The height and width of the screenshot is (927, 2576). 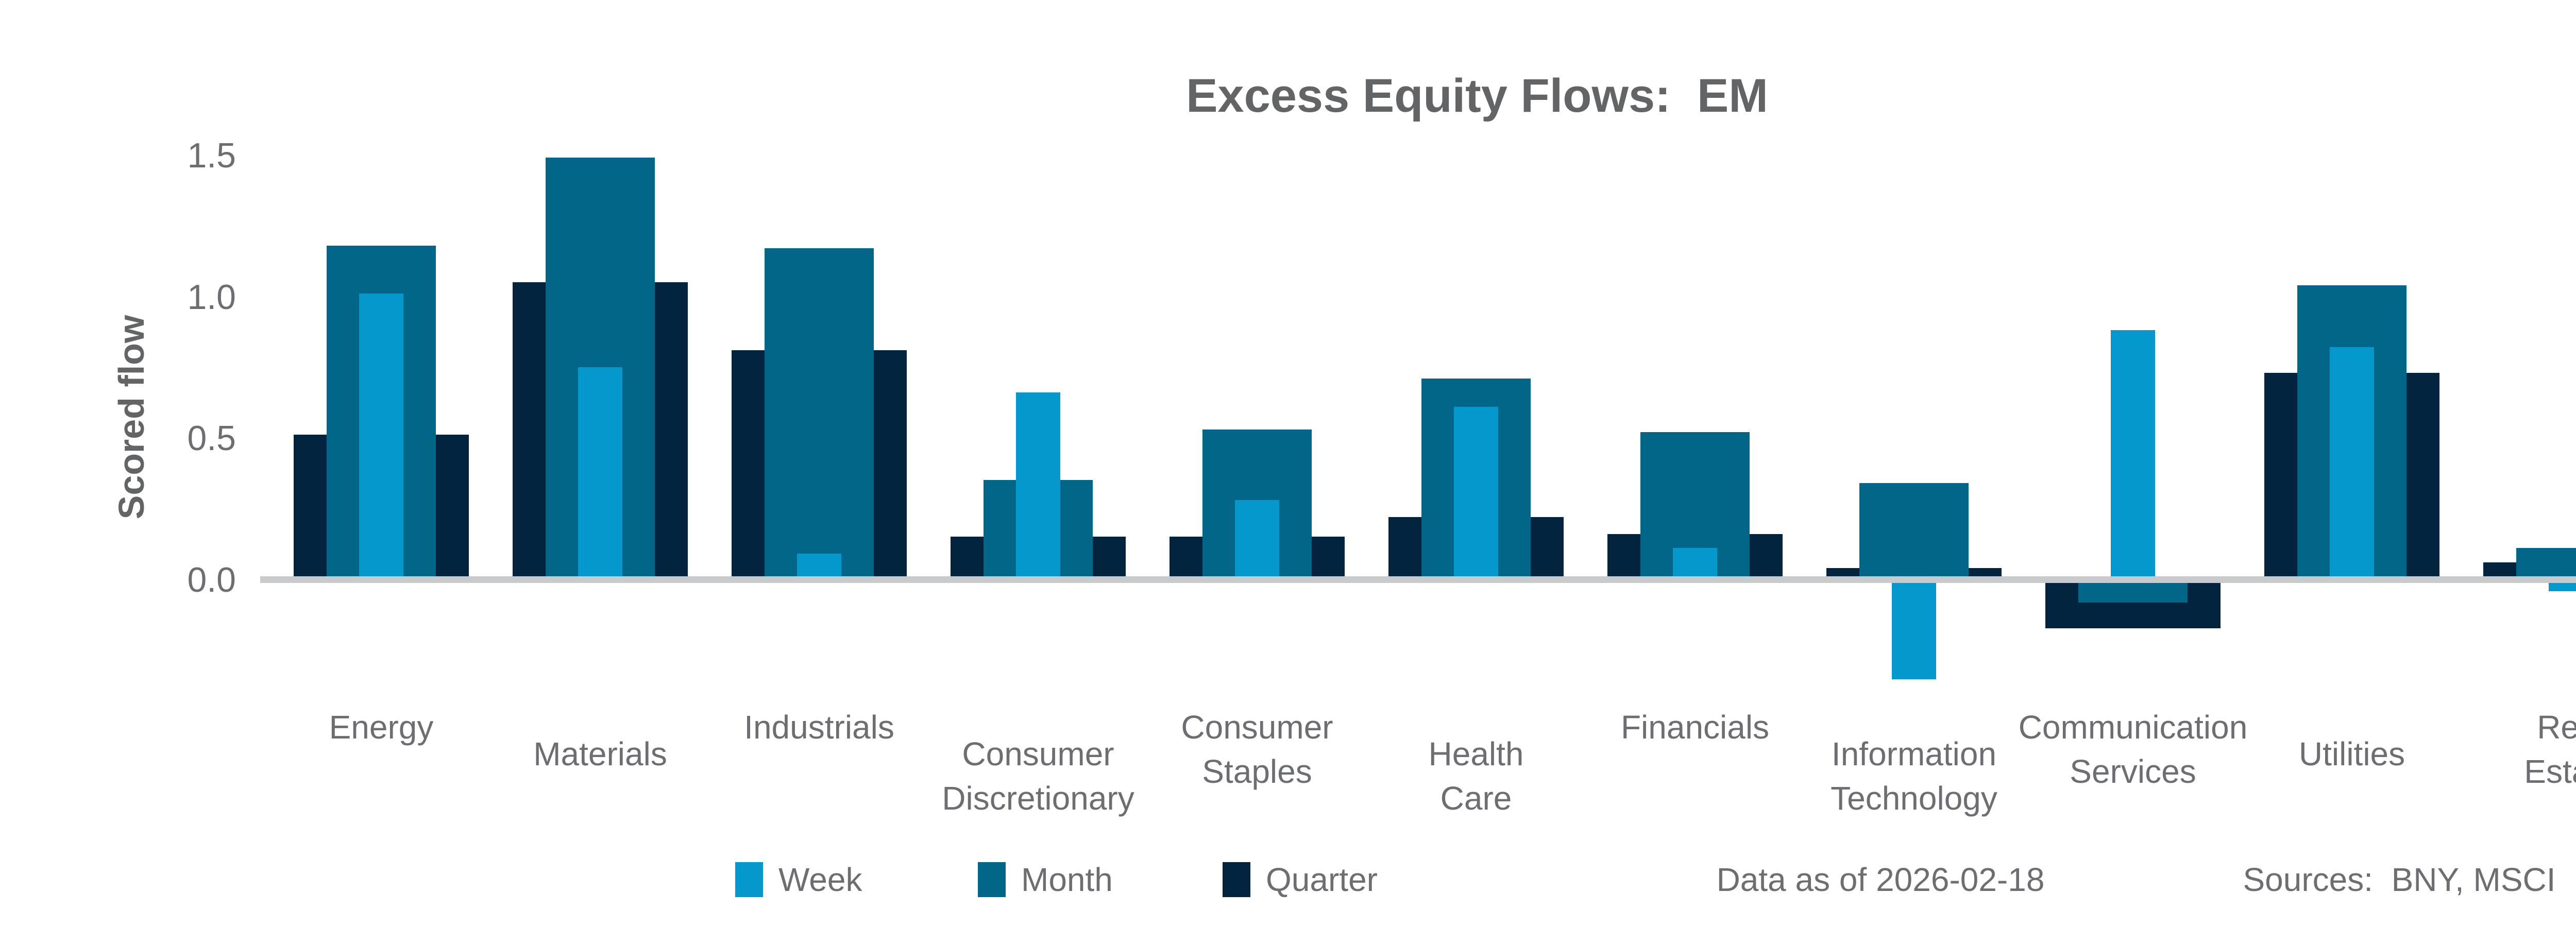 What do you see at coordinates (1038, 776) in the screenshot?
I see `x-axis-label-consumer-discretionary: Consumer Discretionary` at bounding box center [1038, 776].